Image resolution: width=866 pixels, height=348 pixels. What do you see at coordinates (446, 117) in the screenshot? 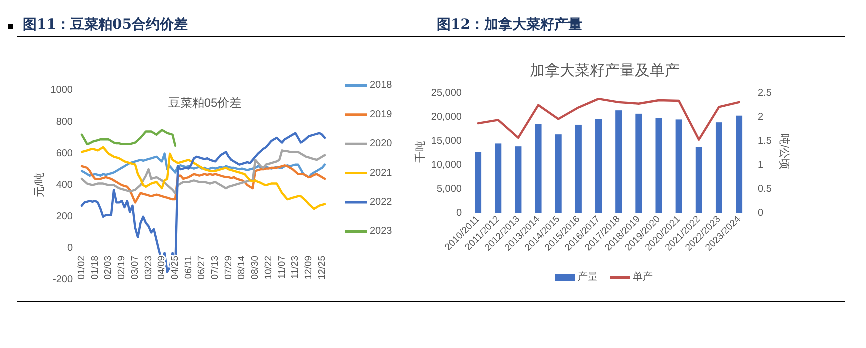
I see `y-tick-label: 20,000` at bounding box center [446, 117].